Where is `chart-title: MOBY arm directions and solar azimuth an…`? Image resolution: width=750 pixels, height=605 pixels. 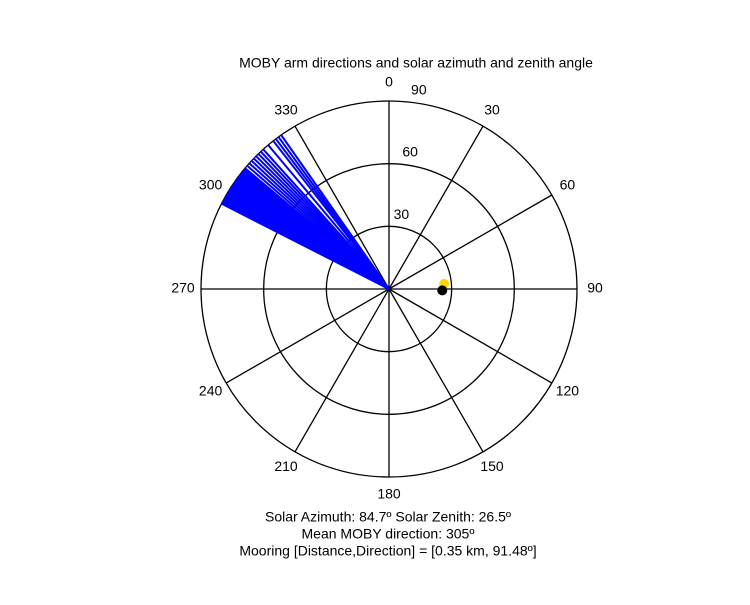 chart-title: MOBY arm directions and solar azimuth an… is located at coordinates (416, 63).